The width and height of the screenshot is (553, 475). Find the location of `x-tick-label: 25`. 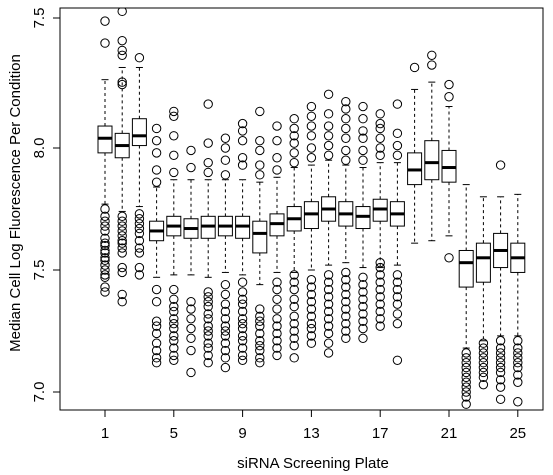

x-tick-label: 25 is located at coordinates (517, 433).